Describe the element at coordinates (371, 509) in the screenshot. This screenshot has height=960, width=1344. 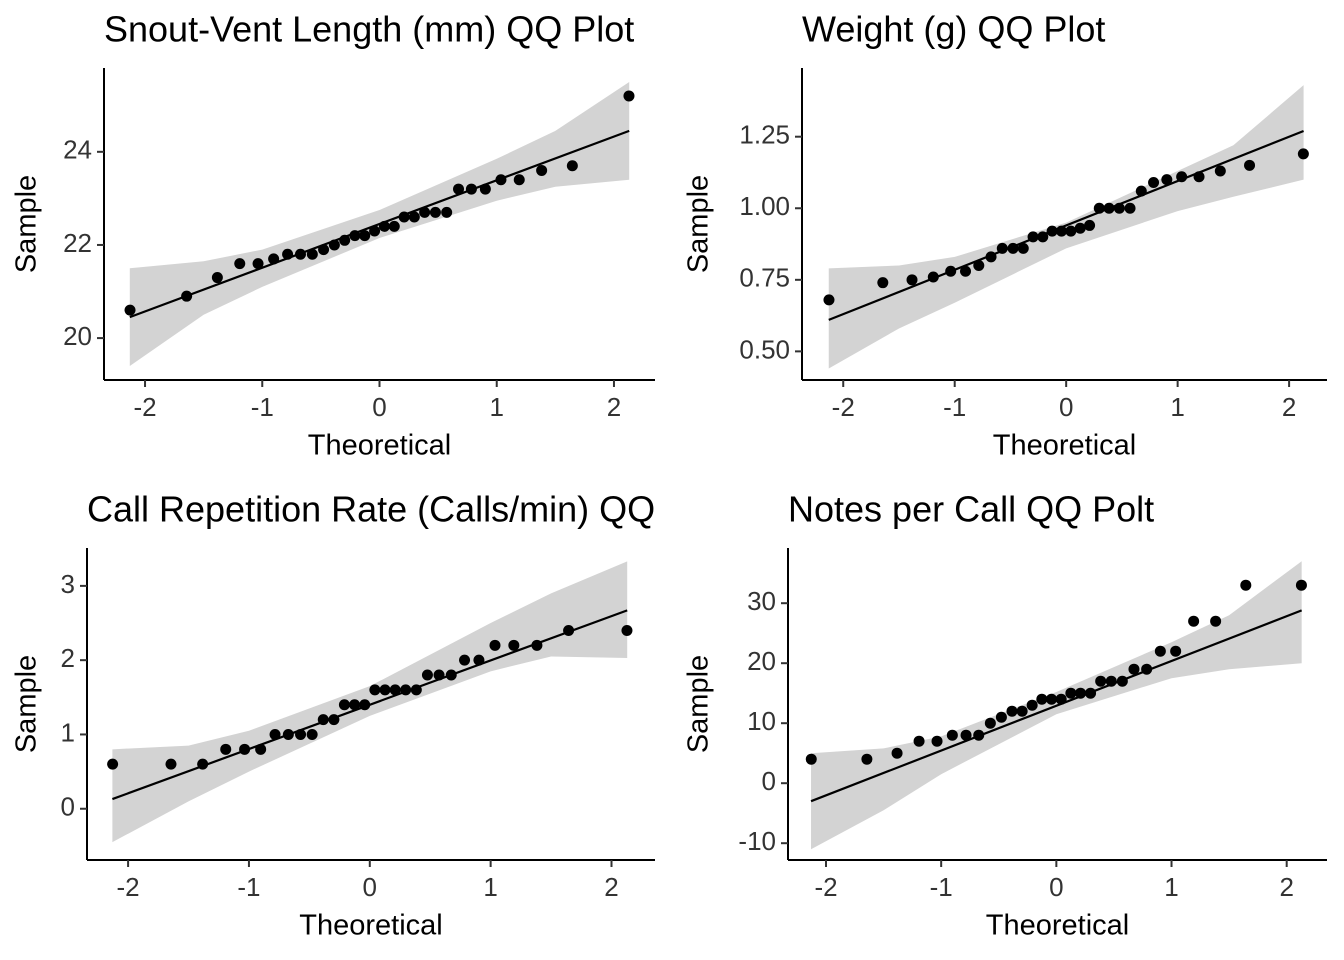
I see `chart-title: Call Repetition Rate (Calls/min) QQ` at that location.